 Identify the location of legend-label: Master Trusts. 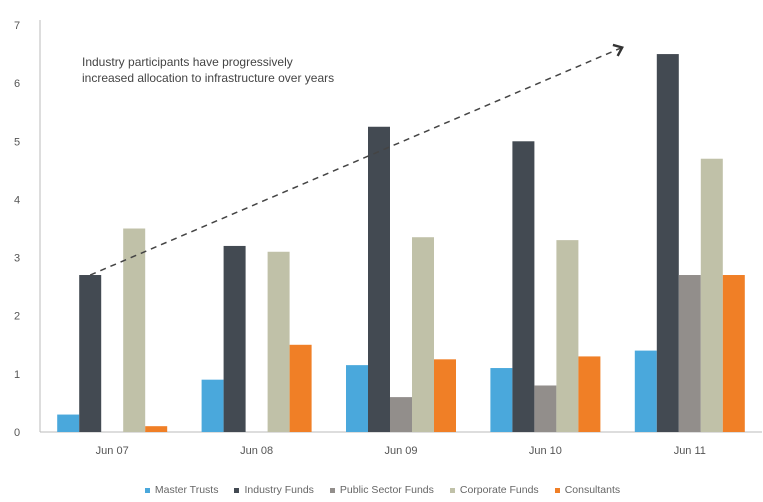
(186, 490).